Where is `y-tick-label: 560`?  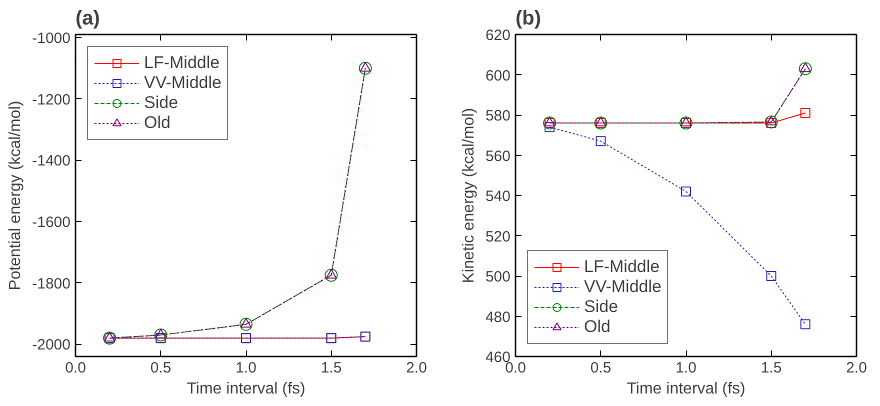
y-tick-label: 560 is located at coordinates (498, 156).